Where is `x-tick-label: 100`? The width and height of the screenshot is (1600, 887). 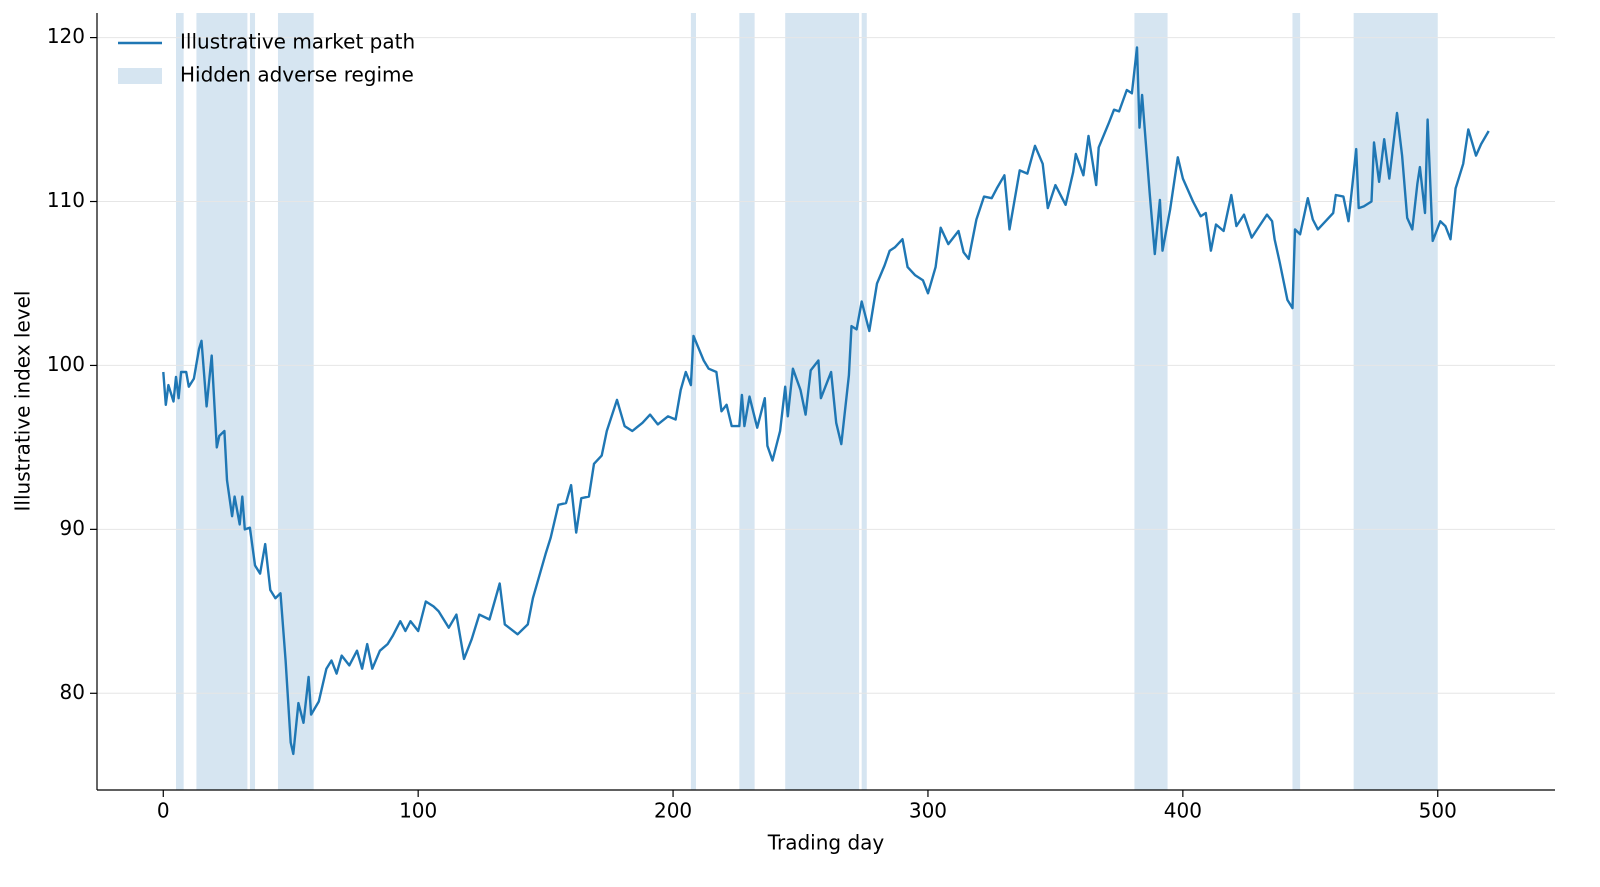
x-tick-label: 100 is located at coordinates (418, 811).